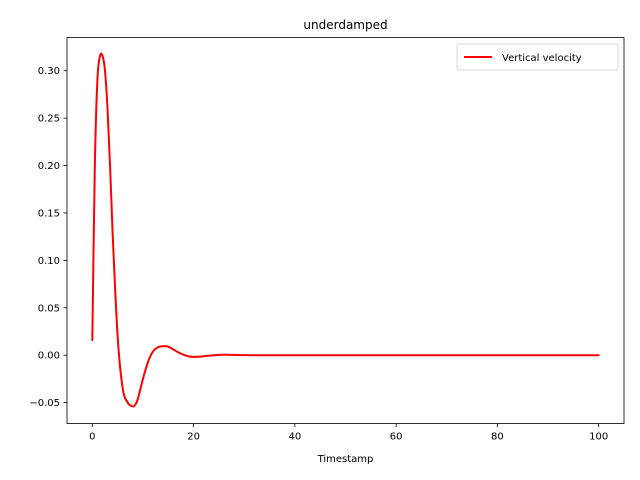  Describe the element at coordinates (294, 437) in the screenshot. I see `x-tick-label: 40` at that location.